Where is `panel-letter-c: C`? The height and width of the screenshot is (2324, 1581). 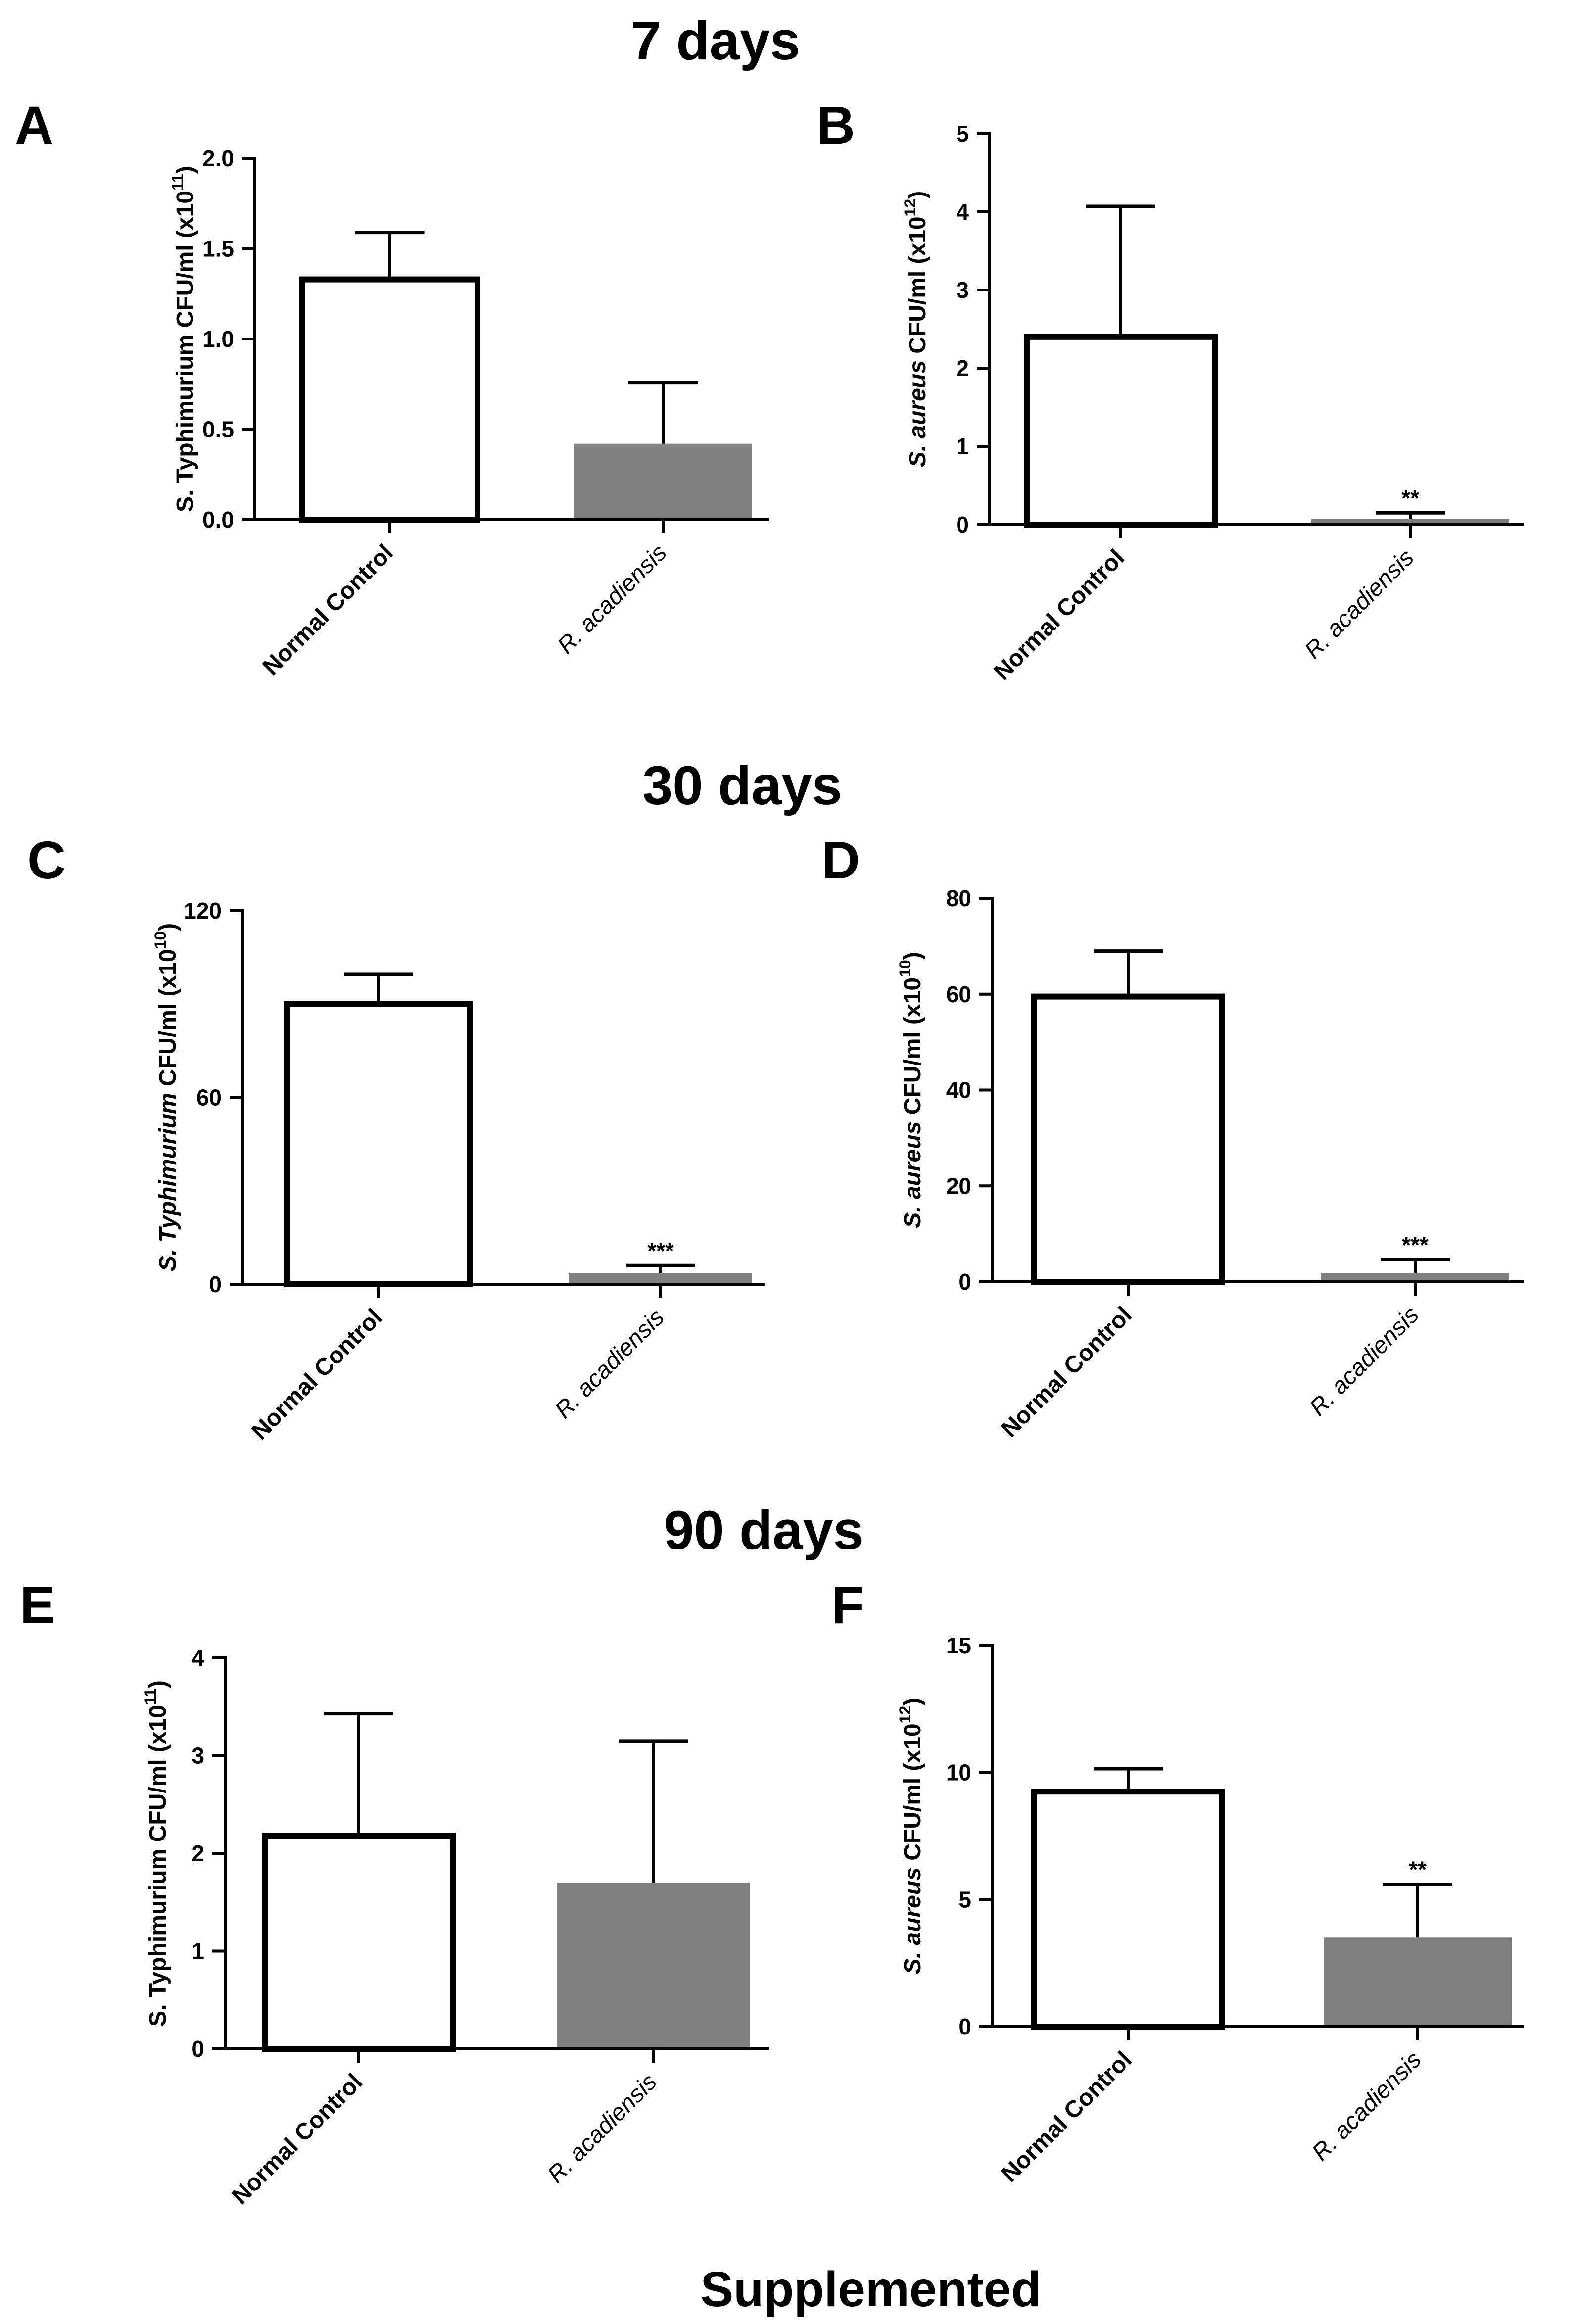
panel-letter-c: C is located at coordinates (46, 860).